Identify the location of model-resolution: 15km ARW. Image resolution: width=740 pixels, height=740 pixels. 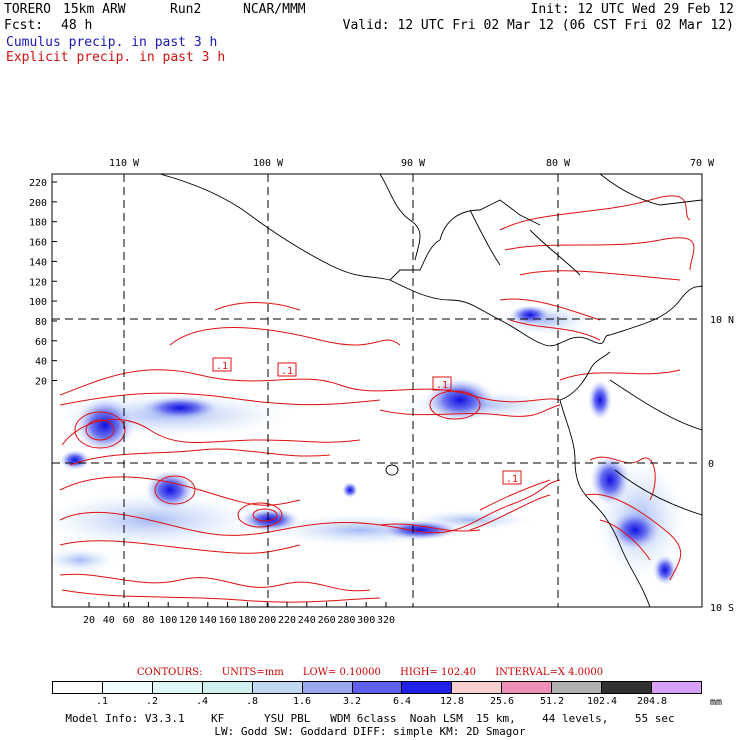
(94, 9).